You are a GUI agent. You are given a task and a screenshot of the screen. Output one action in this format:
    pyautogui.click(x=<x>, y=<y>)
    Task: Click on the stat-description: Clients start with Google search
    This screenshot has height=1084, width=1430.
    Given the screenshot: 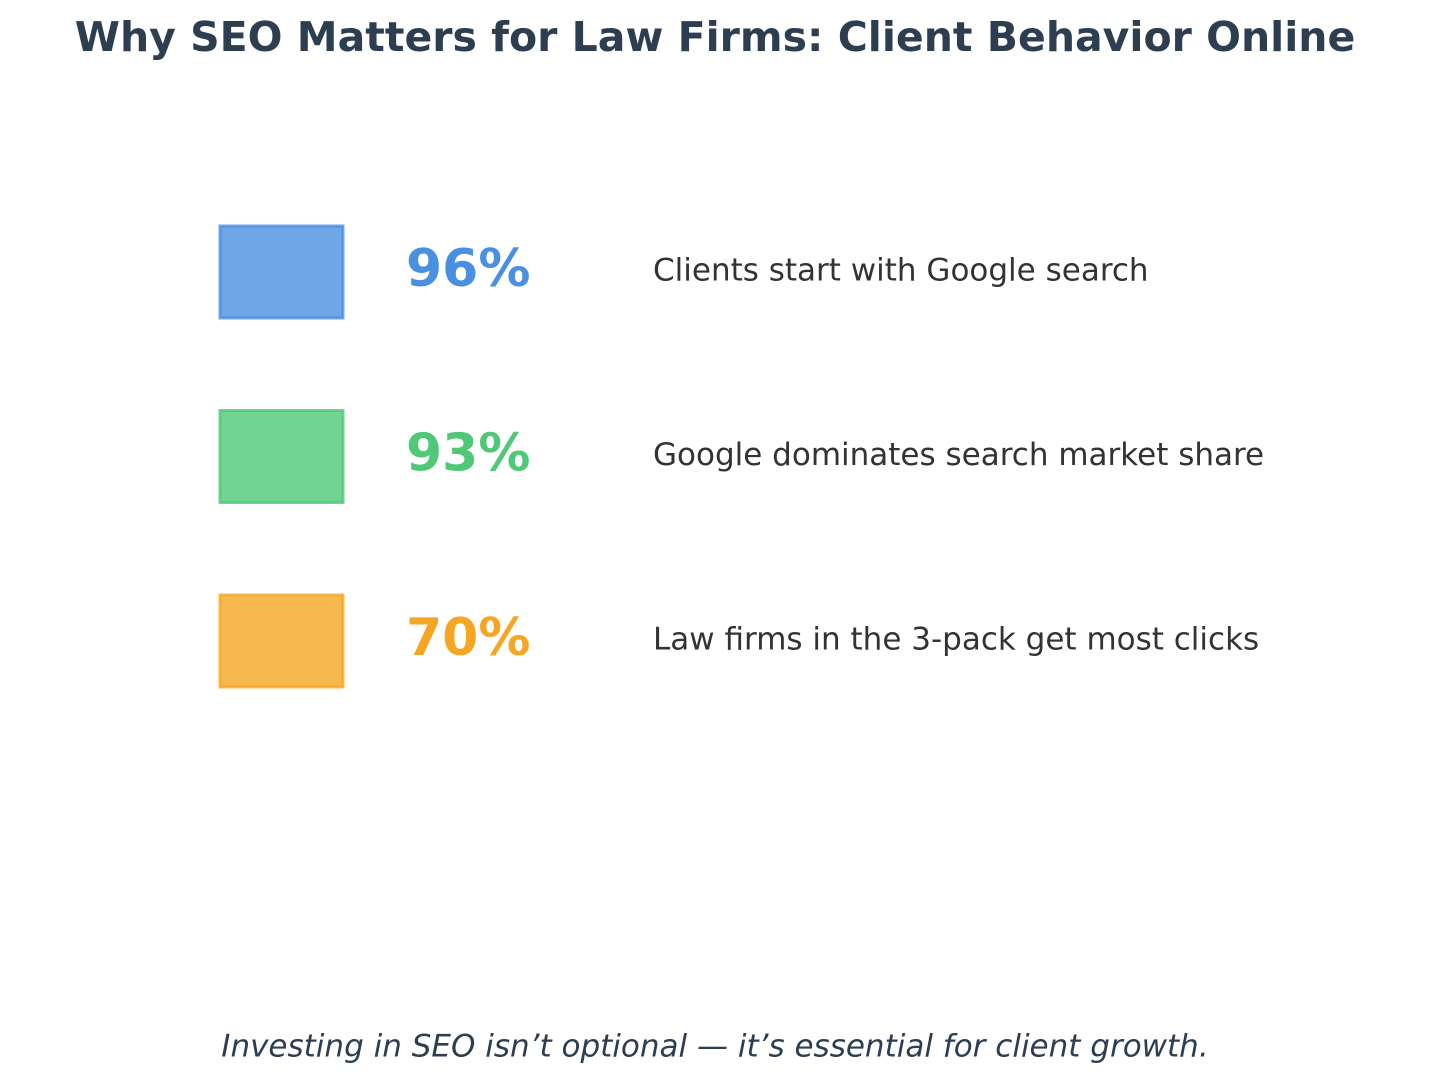 What is the action you would take?
    pyautogui.click(x=901, y=271)
    